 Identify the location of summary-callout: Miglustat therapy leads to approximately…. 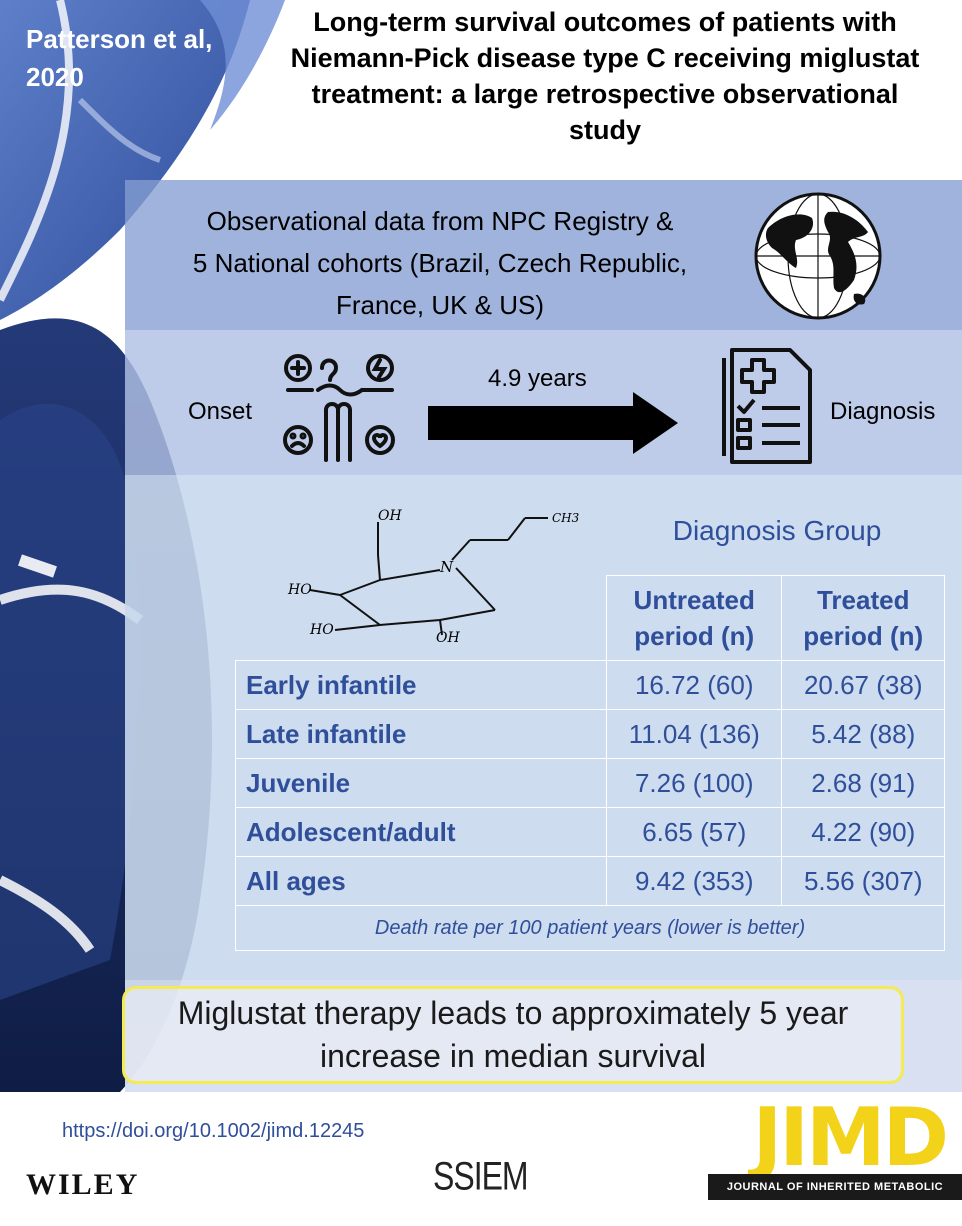
(513, 1035).